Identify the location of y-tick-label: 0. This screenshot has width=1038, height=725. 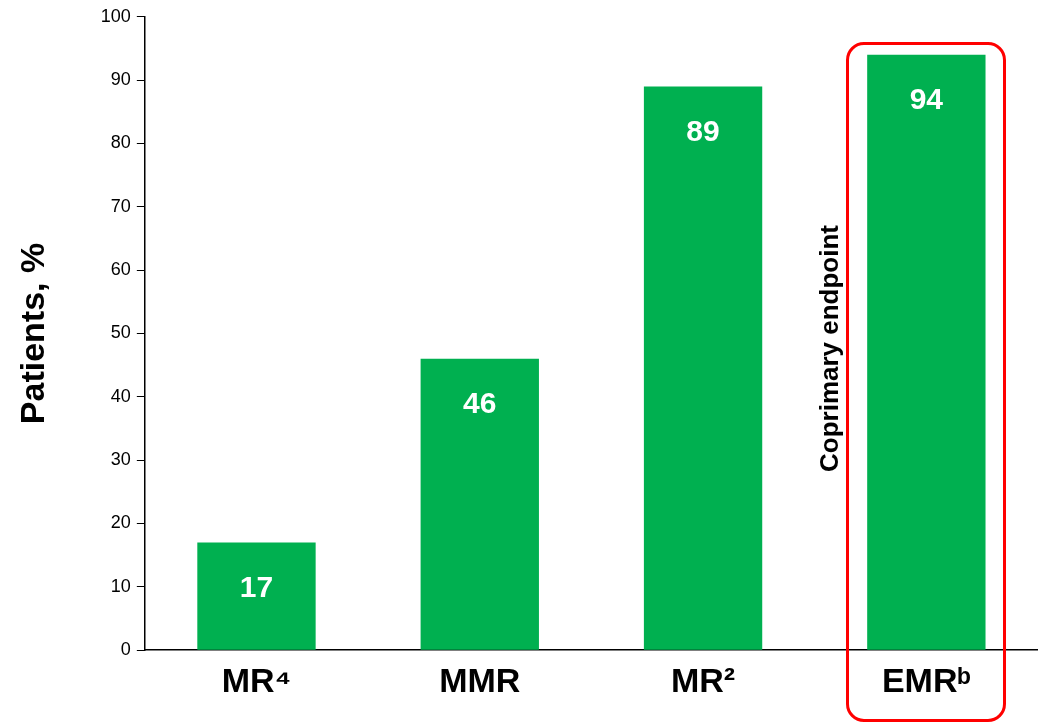
(125, 649).